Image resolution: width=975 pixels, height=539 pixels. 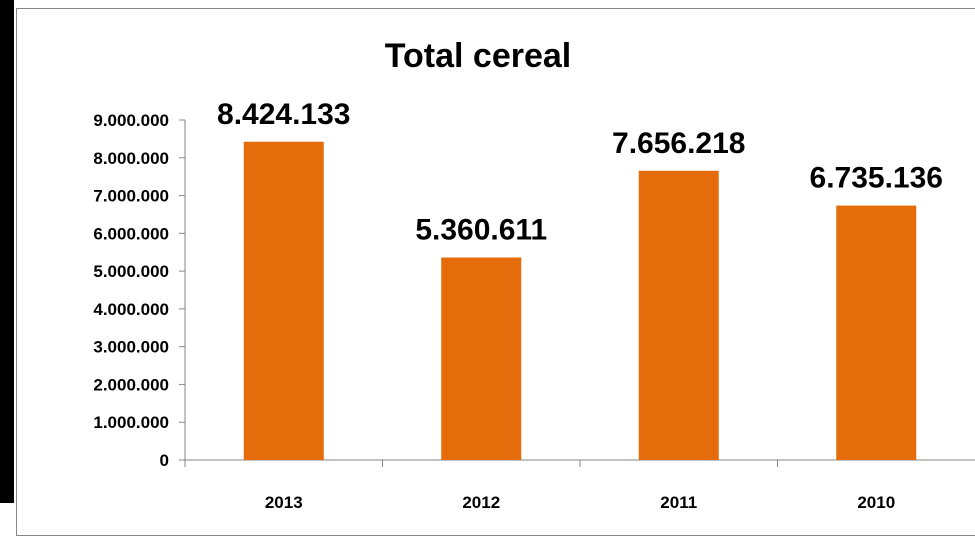 I want to click on y-tick-label: 1.000.000, so click(x=131, y=422).